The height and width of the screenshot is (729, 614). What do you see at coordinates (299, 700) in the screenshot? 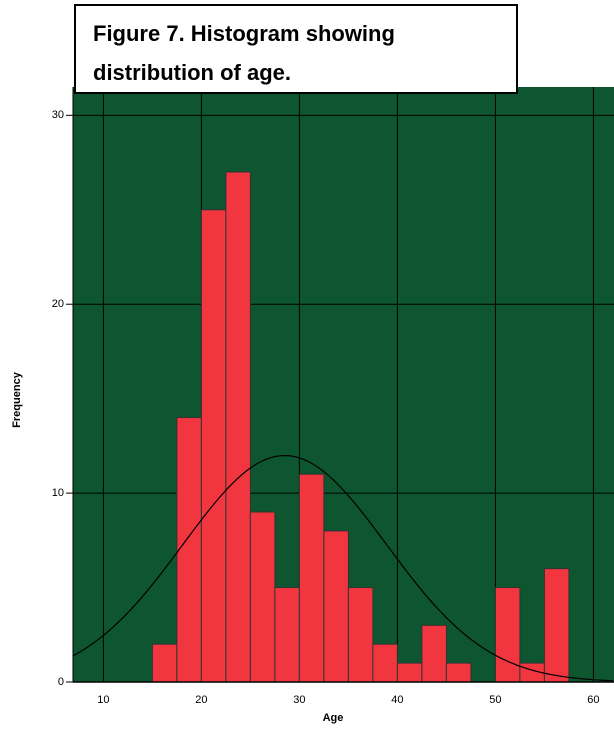
I see `x-tick-label: 30` at bounding box center [299, 700].